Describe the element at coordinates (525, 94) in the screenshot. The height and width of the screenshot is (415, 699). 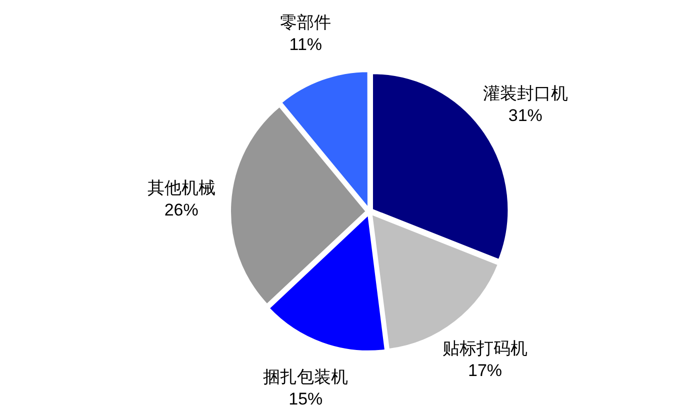
I see `slice-label: 灌装封口机` at that location.